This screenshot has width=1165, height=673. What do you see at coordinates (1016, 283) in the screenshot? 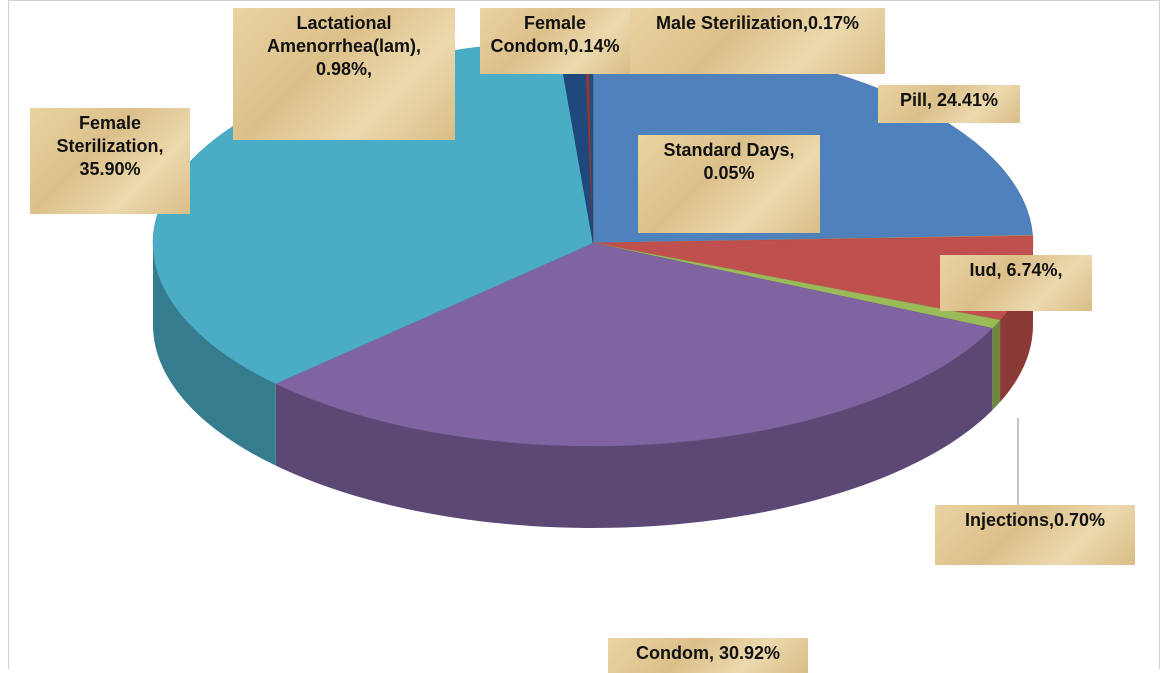
I see `data-label: Iud, 6.74%,` at bounding box center [1016, 283].